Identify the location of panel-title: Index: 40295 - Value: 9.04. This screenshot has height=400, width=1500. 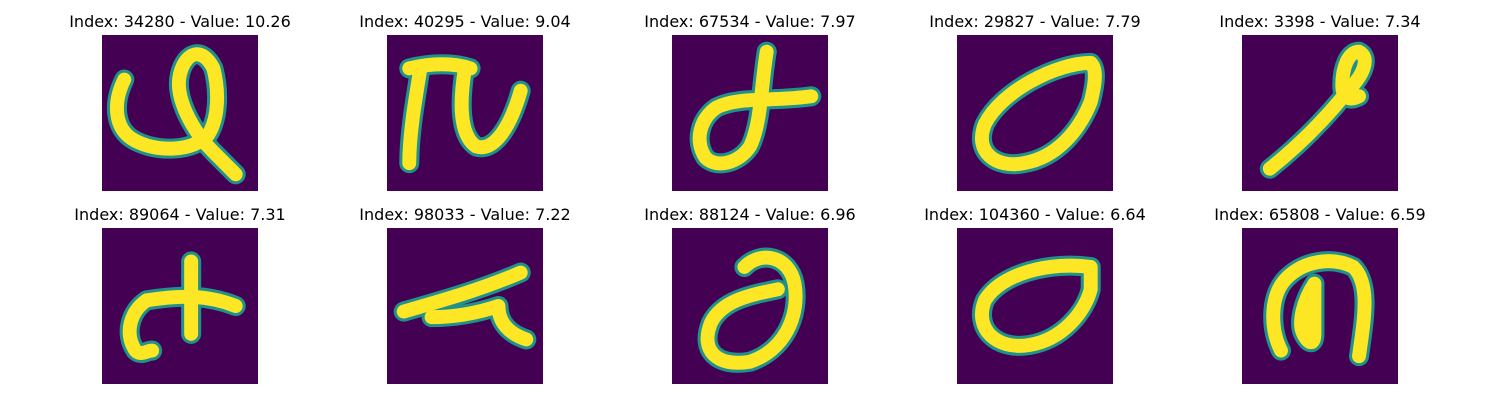
(465, 21).